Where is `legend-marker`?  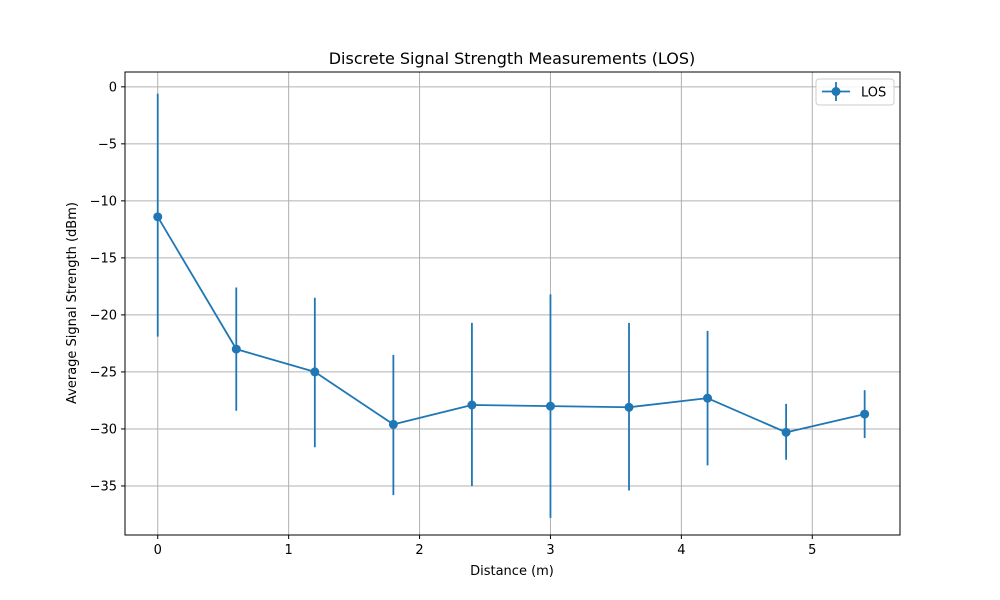
legend-marker is located at coordinates (836, 91).